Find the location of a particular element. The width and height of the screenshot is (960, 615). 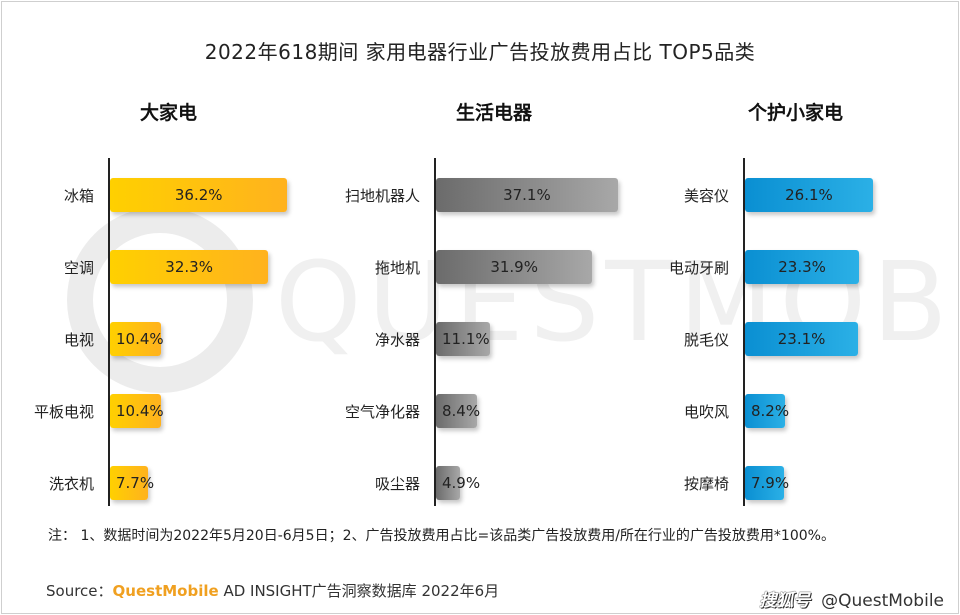

category-label: 脱毛仪 is located at coordinates (706, 340).